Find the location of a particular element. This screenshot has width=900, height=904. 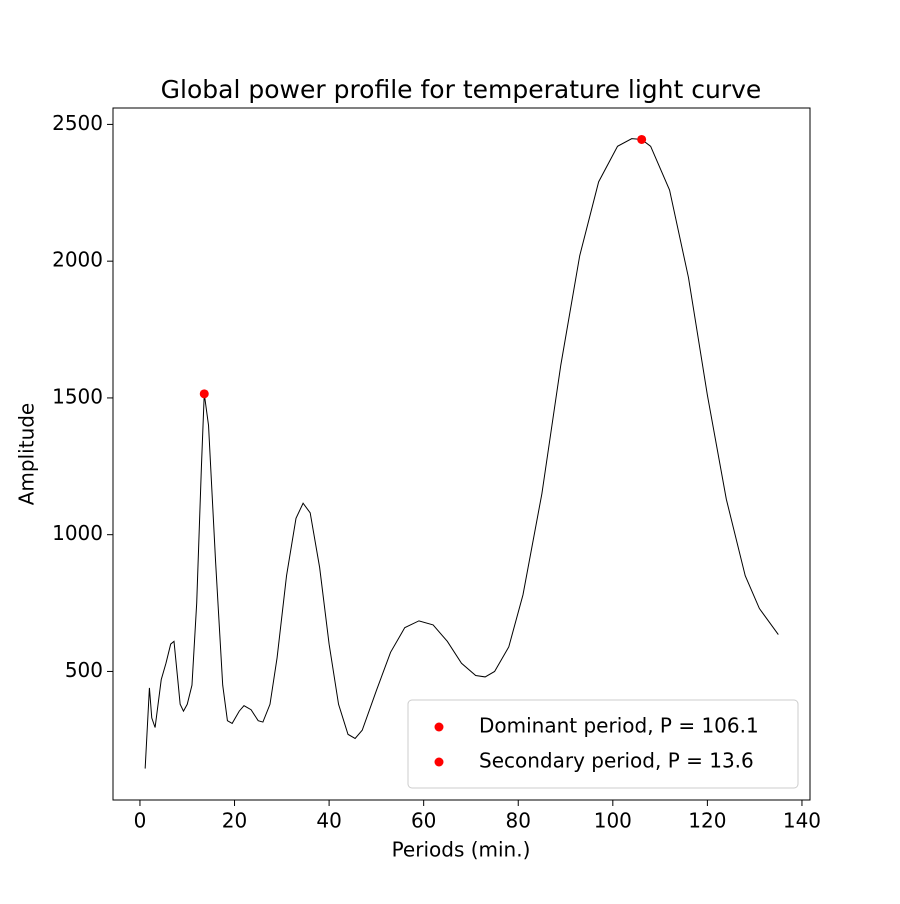

x-tick-label: 0 is located at coordinates (140, 821).